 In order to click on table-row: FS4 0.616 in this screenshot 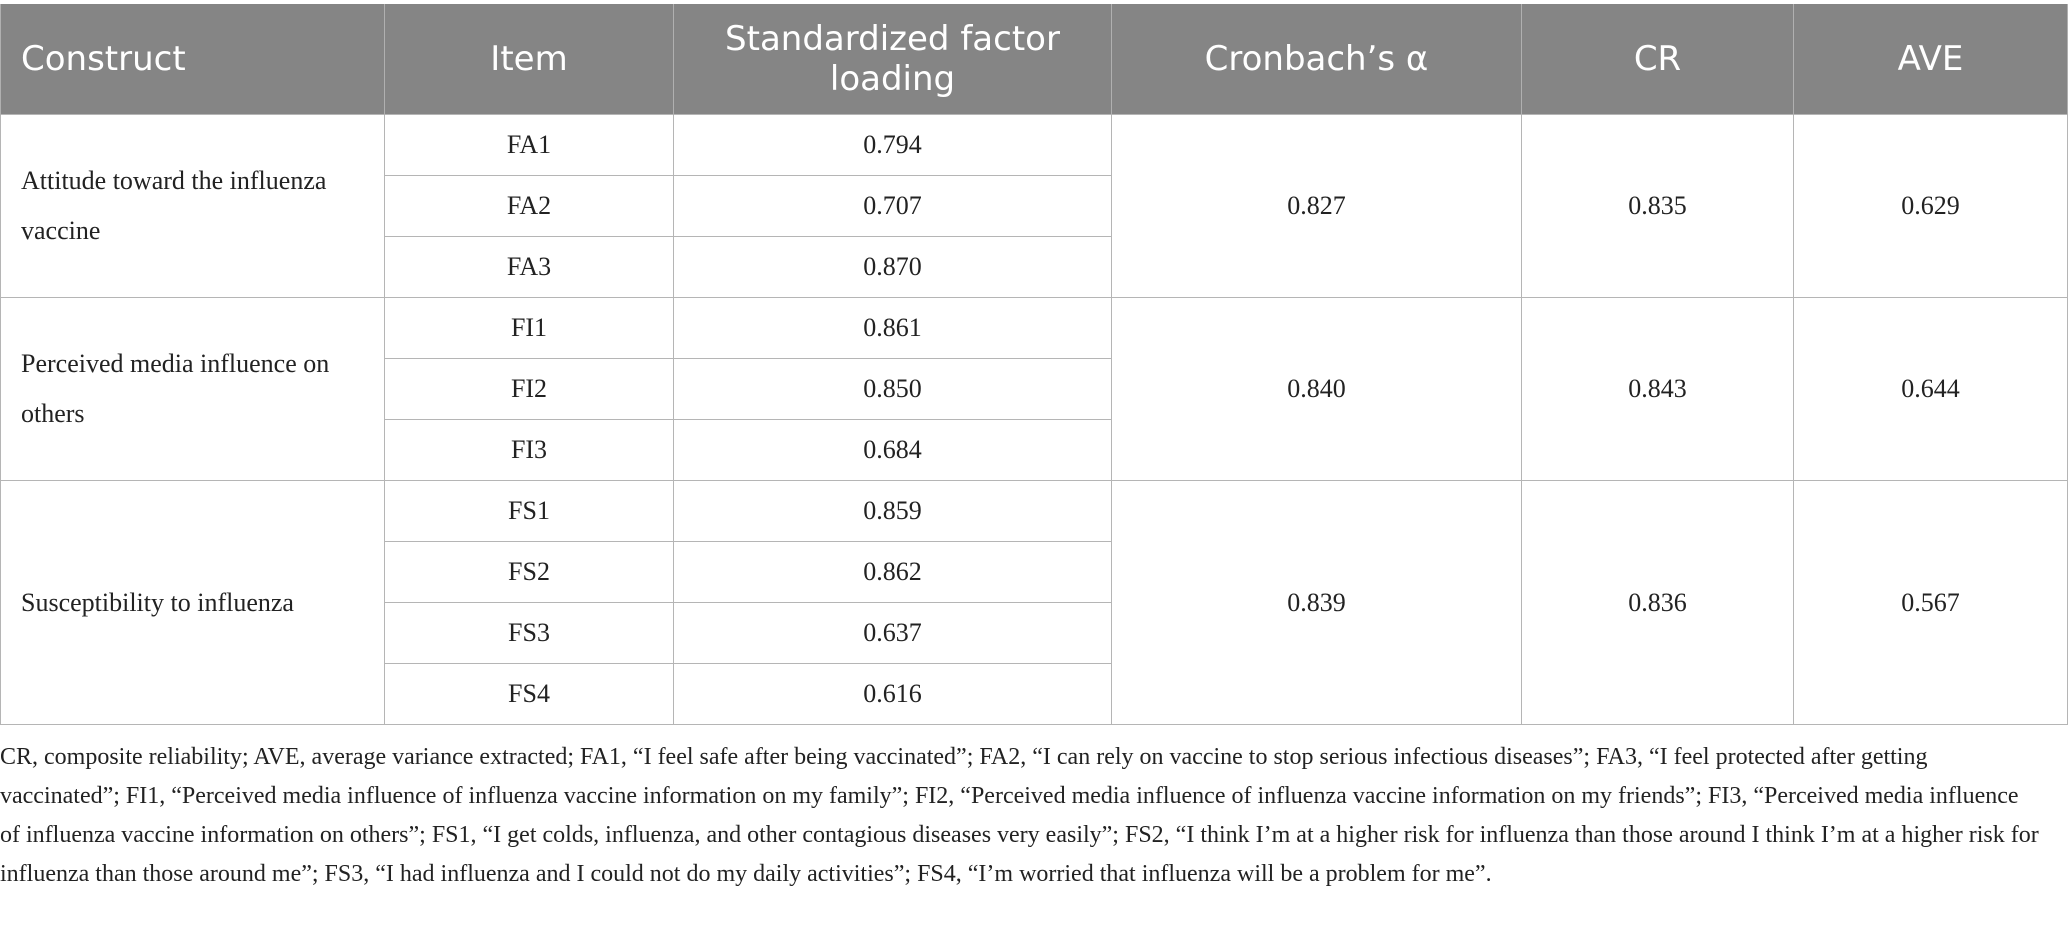, I will do `click(1034, 694)`.